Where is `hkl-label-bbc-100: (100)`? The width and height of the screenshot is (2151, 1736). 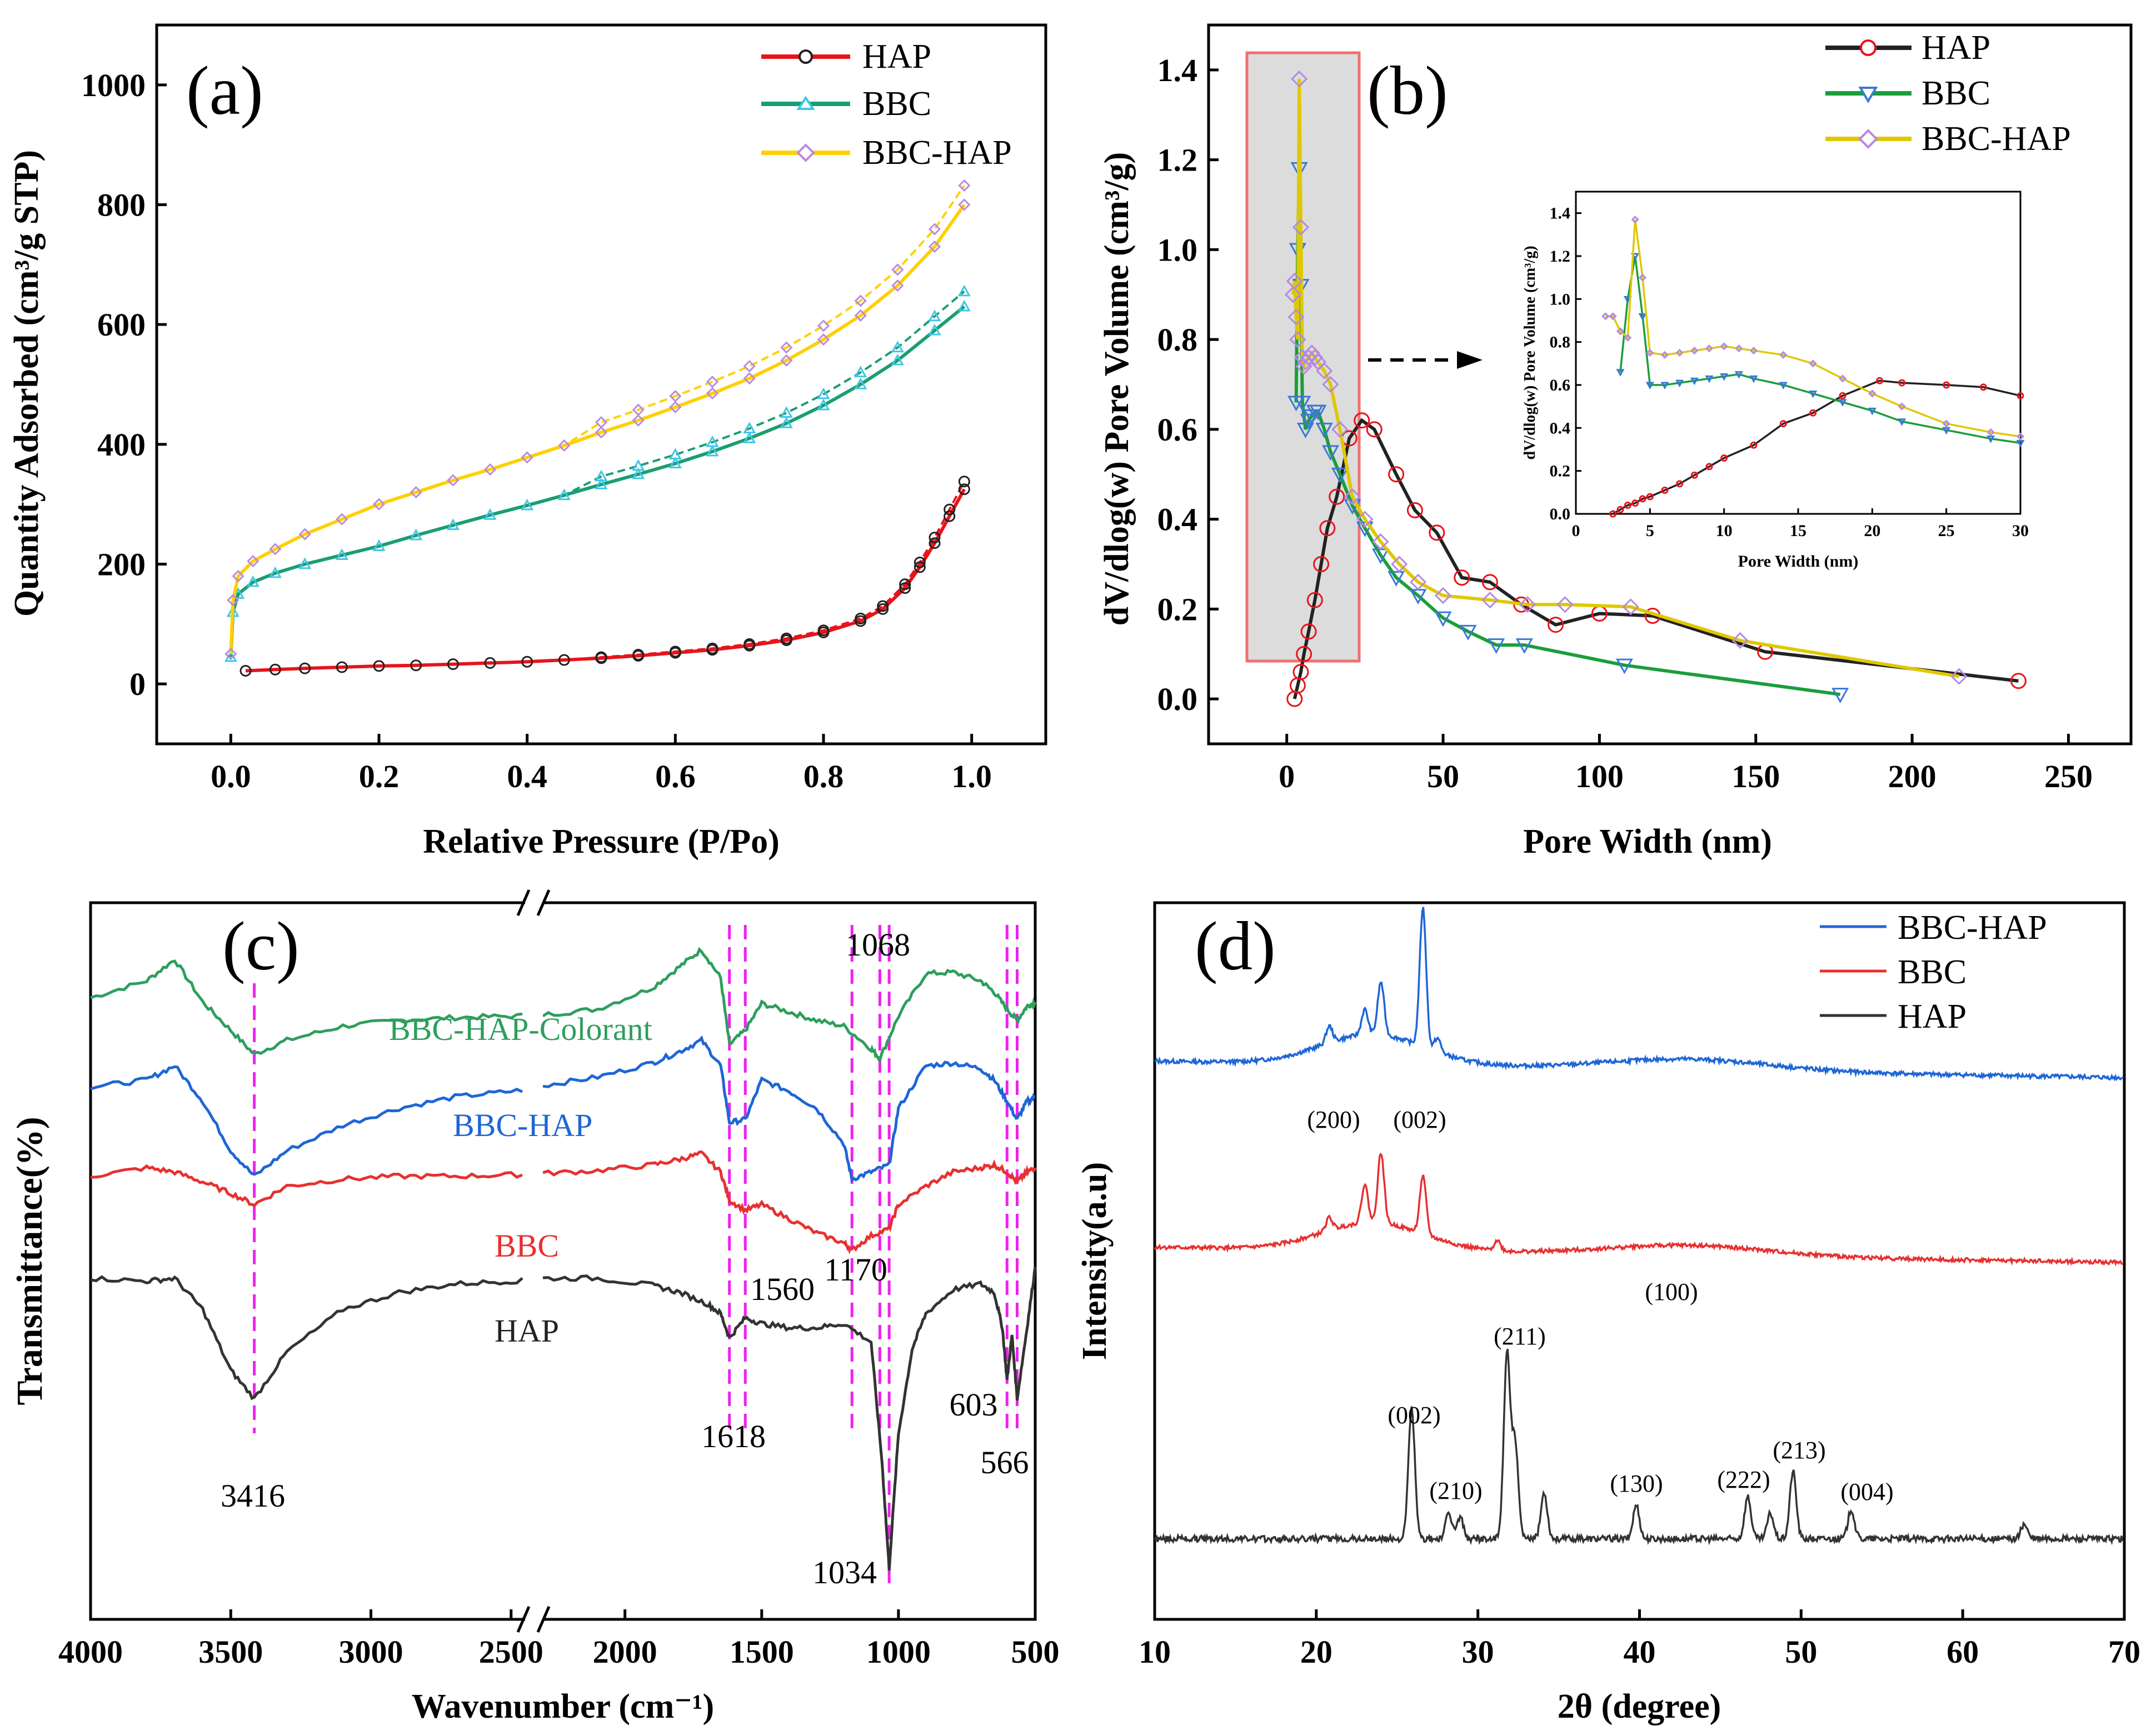 hkl-label-bbc-100: (100) is located at coordinates (1672, 1291).